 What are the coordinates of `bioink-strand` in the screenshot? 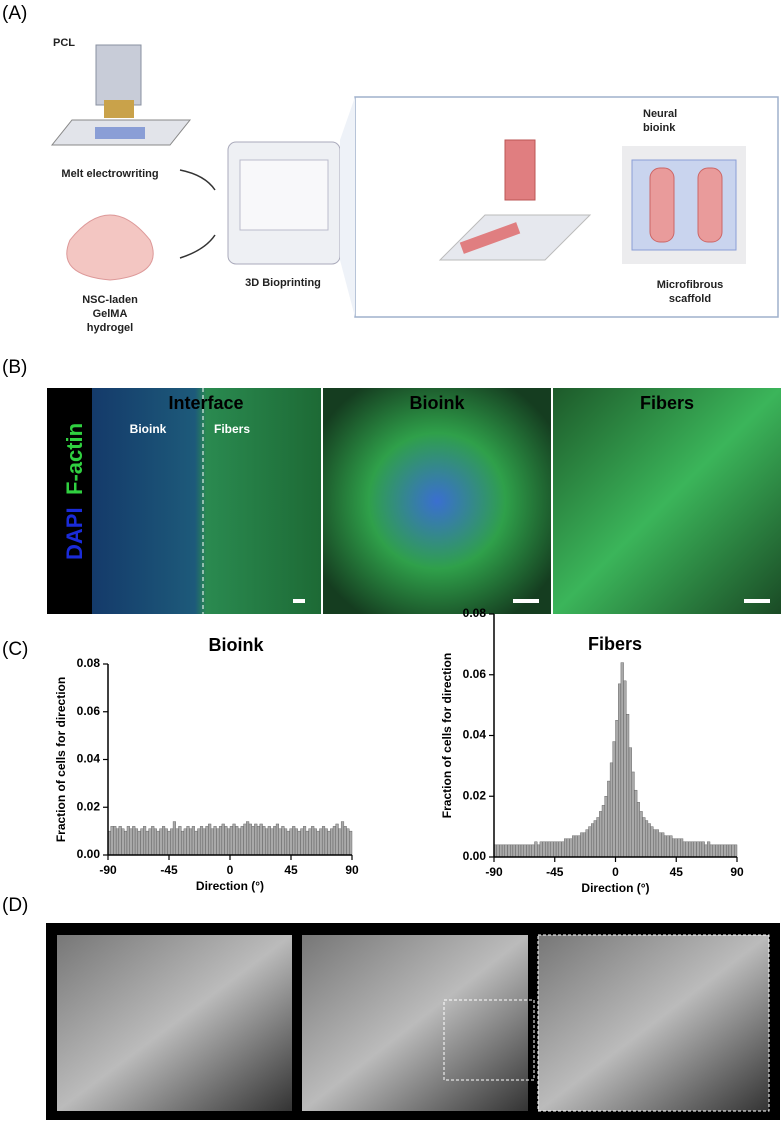 It's located at (662, 205).